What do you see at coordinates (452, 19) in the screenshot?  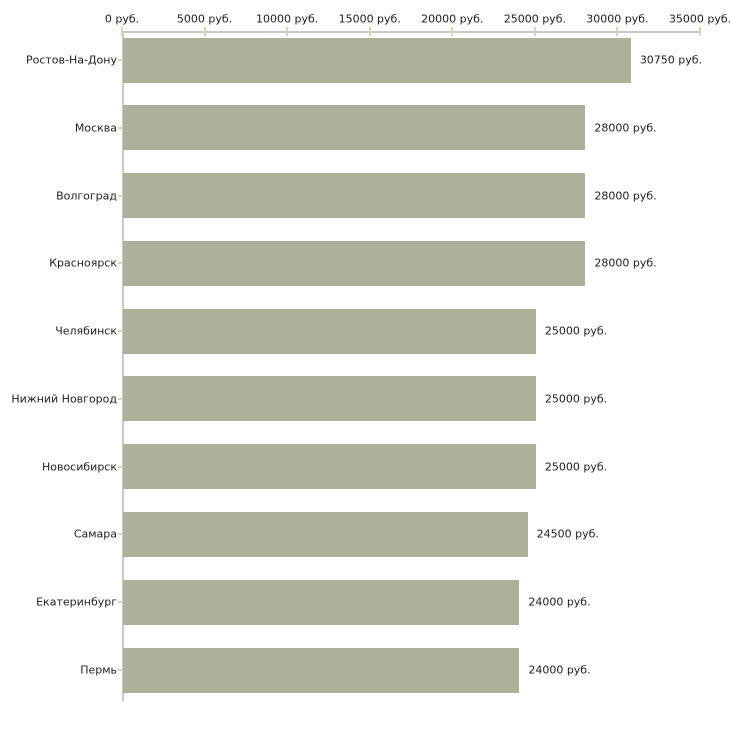 I see `x-tick-label: 20000 руб.` at bounding box center [452, 19].